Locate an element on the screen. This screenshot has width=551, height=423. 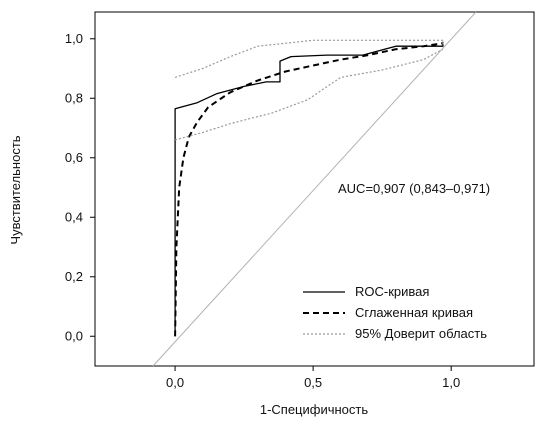
legend-label: 95% Доверит область is located at coordinates (421, 333).